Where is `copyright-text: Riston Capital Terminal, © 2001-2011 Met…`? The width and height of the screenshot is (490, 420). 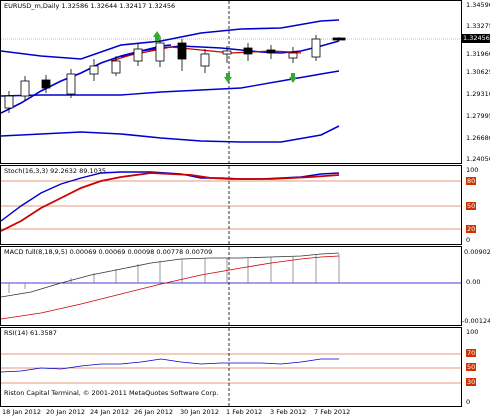
copyright-text: Riston Capital Terminal, © 2001-2011 Met… is located at coordinates (111, 393).